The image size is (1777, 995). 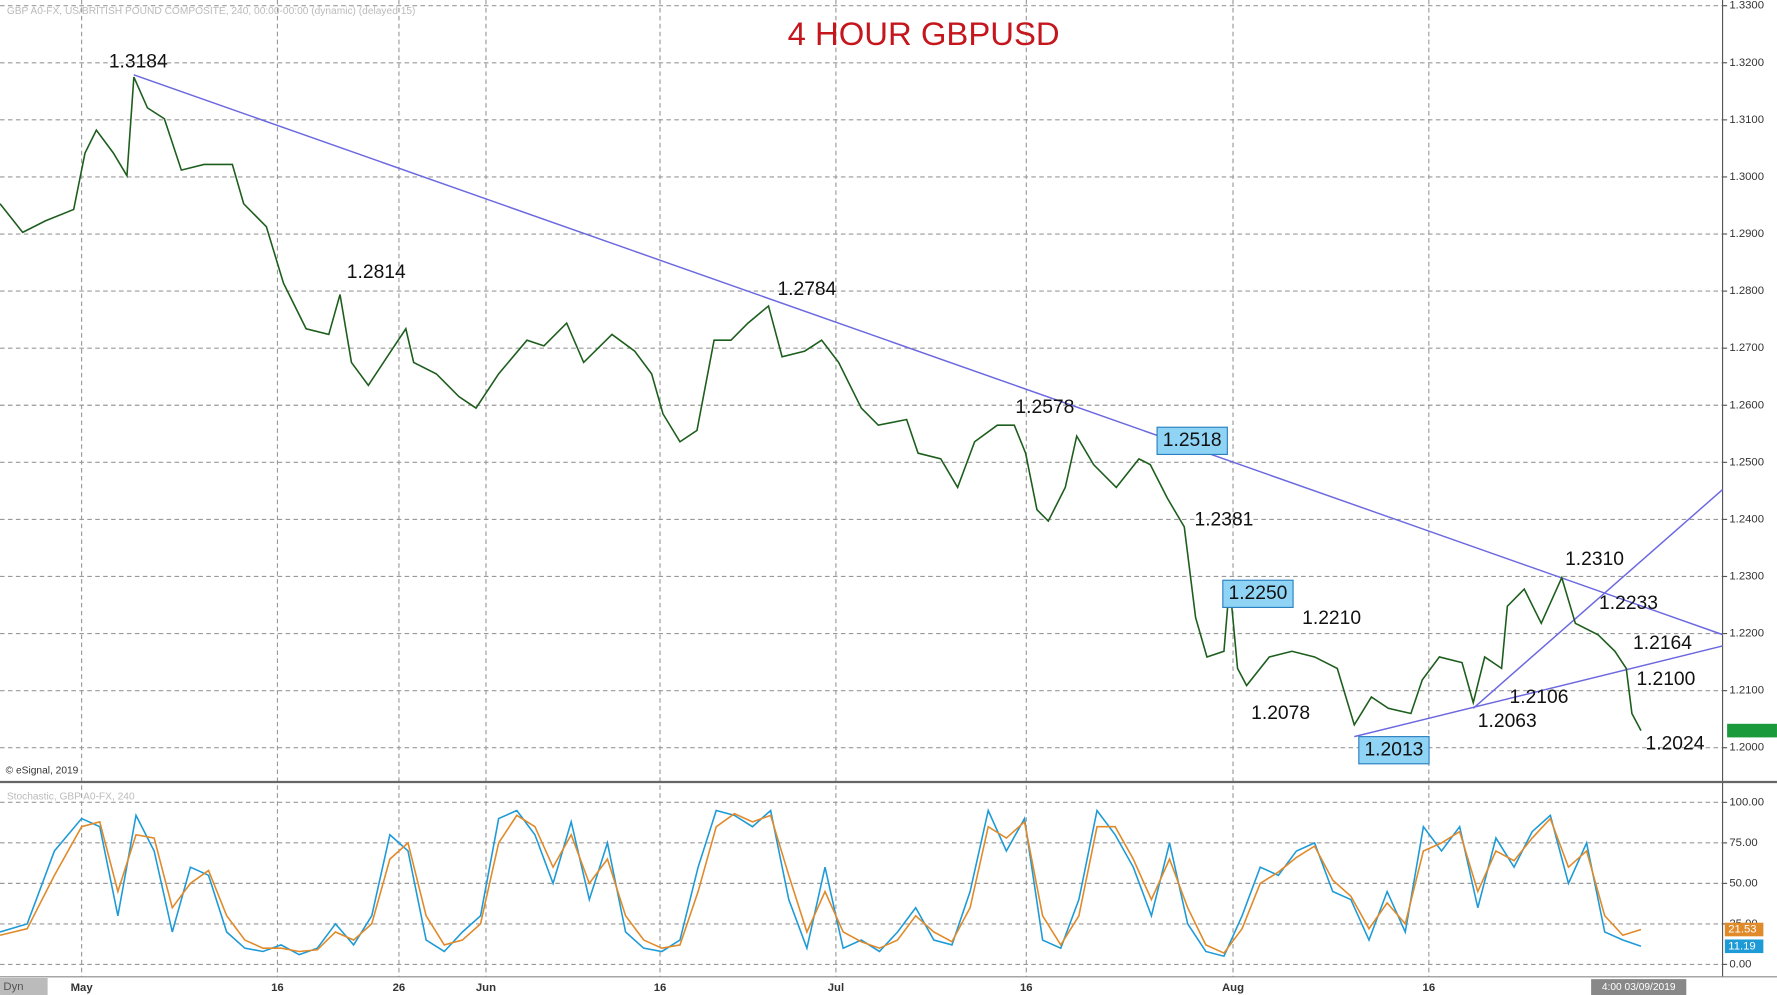 I want to click on annotation: 1.2013, so click(x=1393, y=749).